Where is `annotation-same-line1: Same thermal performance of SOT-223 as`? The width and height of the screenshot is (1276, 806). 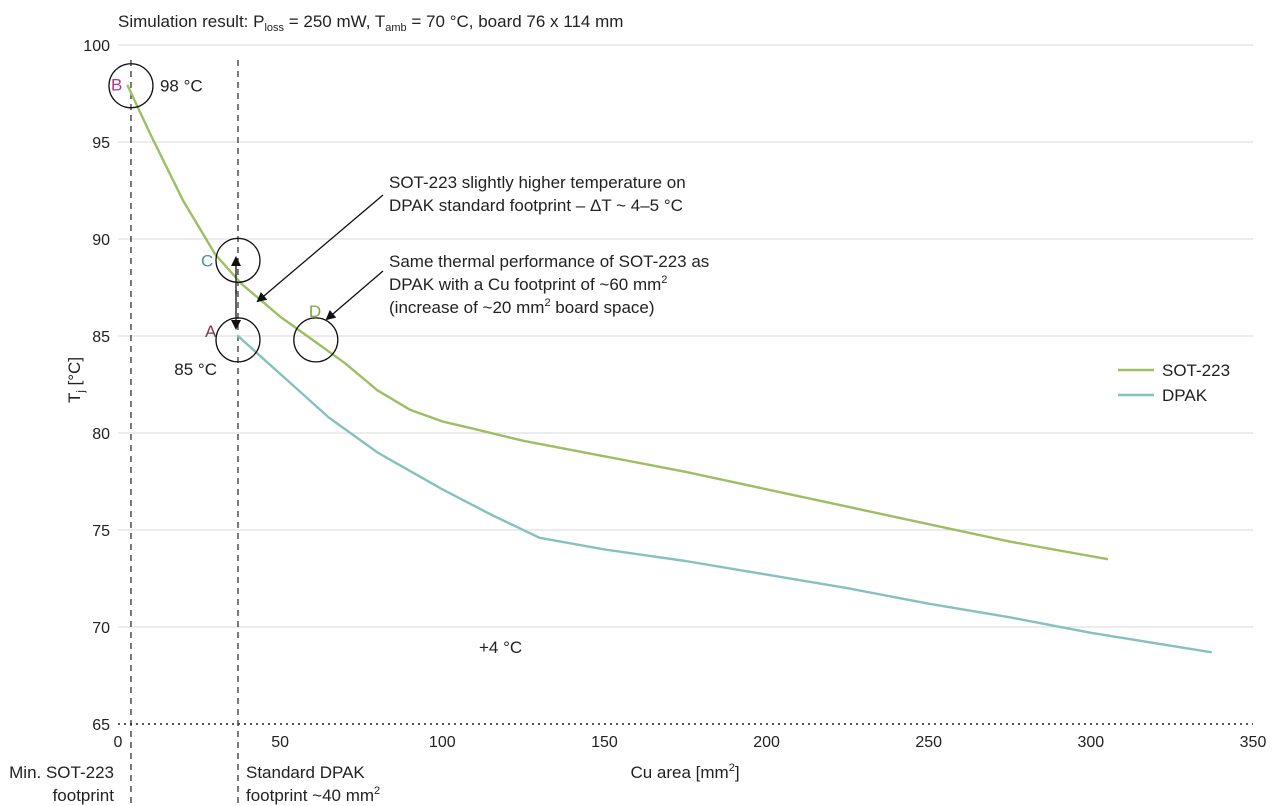
annotation-same-line1: Same thermal performance of SOT-223 as is located at coordinates (549, 261).